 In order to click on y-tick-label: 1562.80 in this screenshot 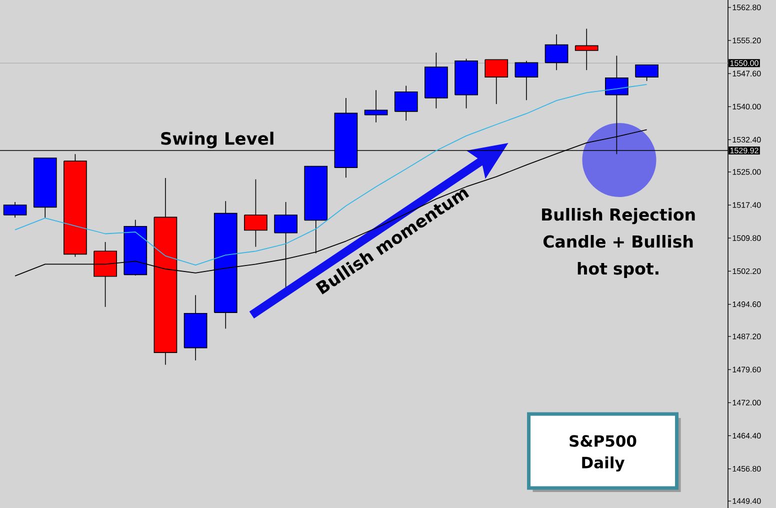, I will do `click(746, 7)`.